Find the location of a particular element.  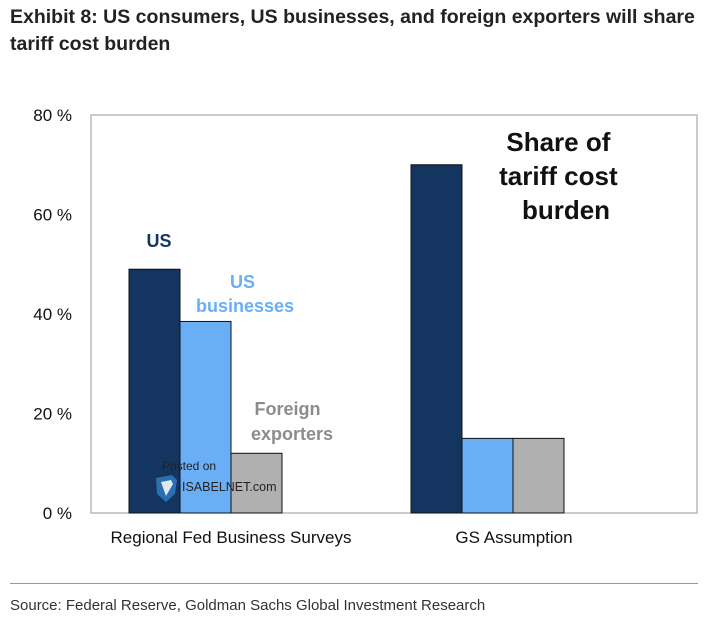

annotation-foreign-exporters-line1: Foreign is located at coordinates (287, 409).